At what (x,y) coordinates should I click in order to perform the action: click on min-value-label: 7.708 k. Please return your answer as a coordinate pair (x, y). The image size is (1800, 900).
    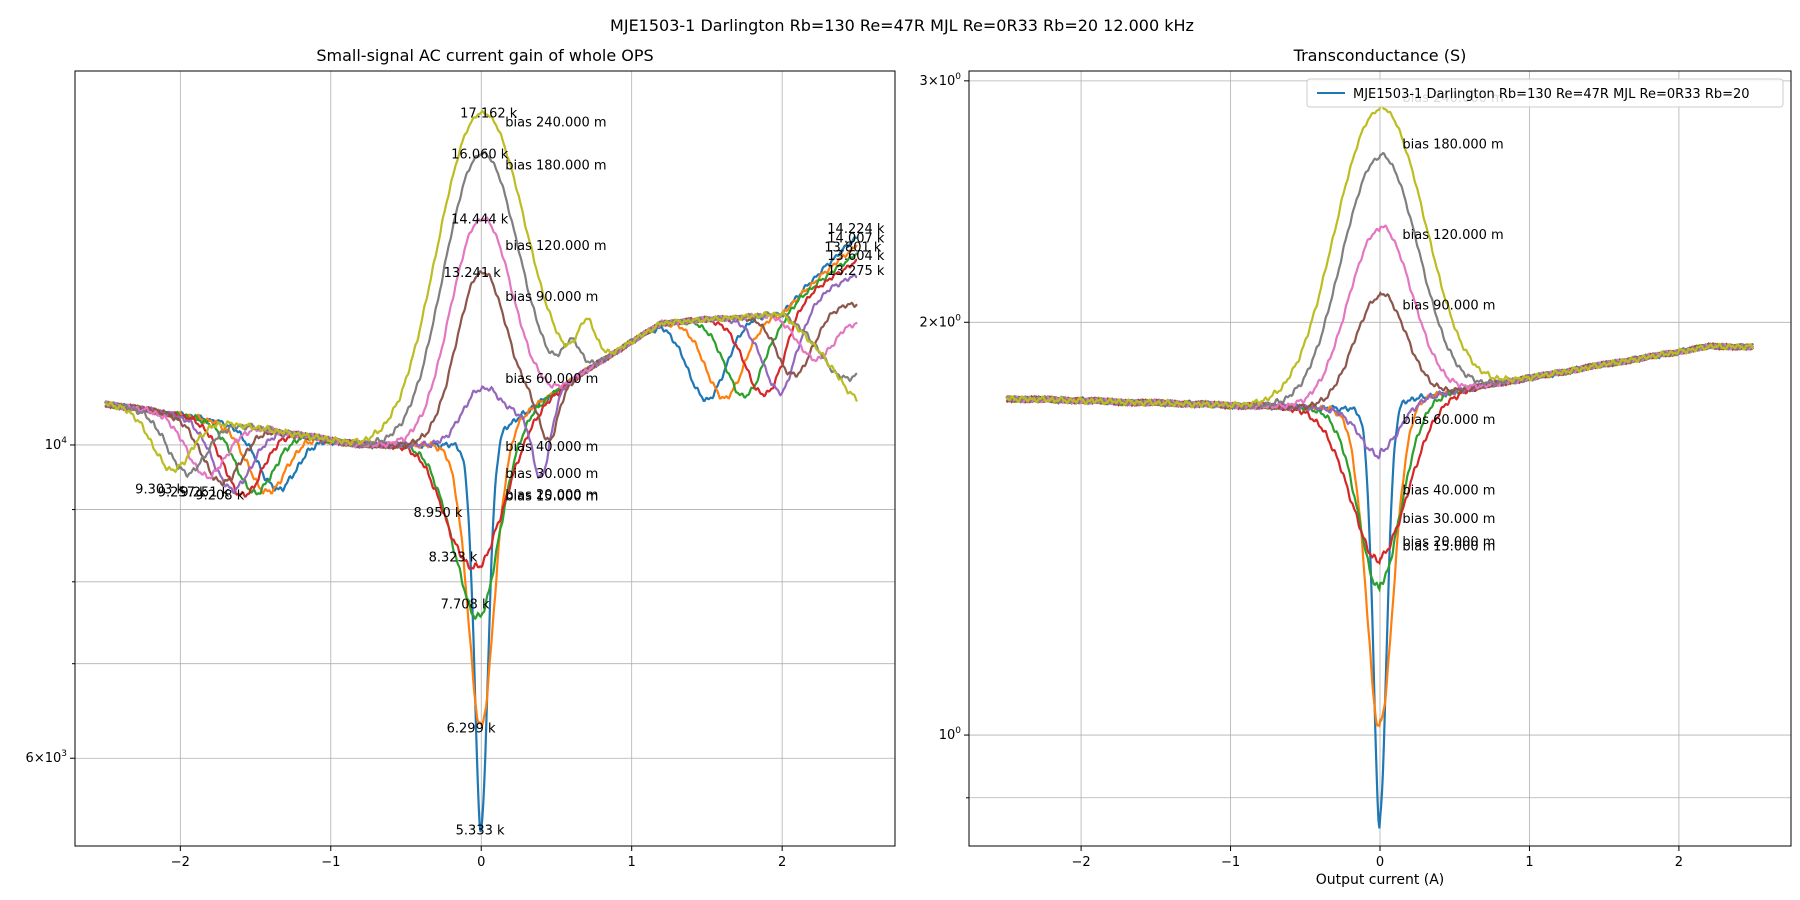
    Looking at the image, I should click on (465, 605).